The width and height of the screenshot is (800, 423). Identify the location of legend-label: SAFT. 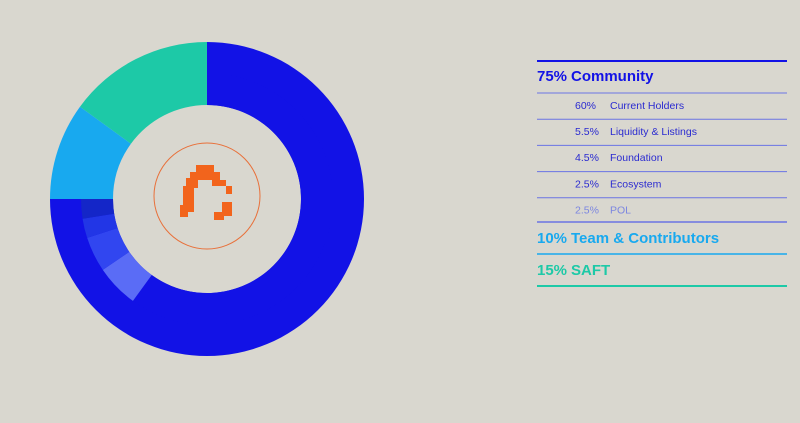
(590, 270).